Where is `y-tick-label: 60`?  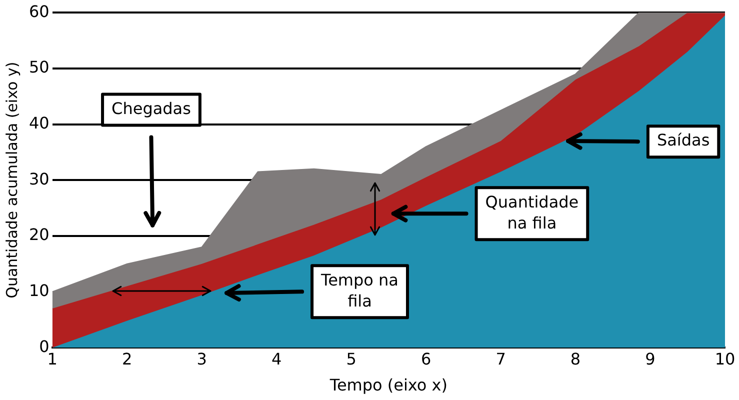 y-tick-label: 60 is located at coordinates (39, 11).